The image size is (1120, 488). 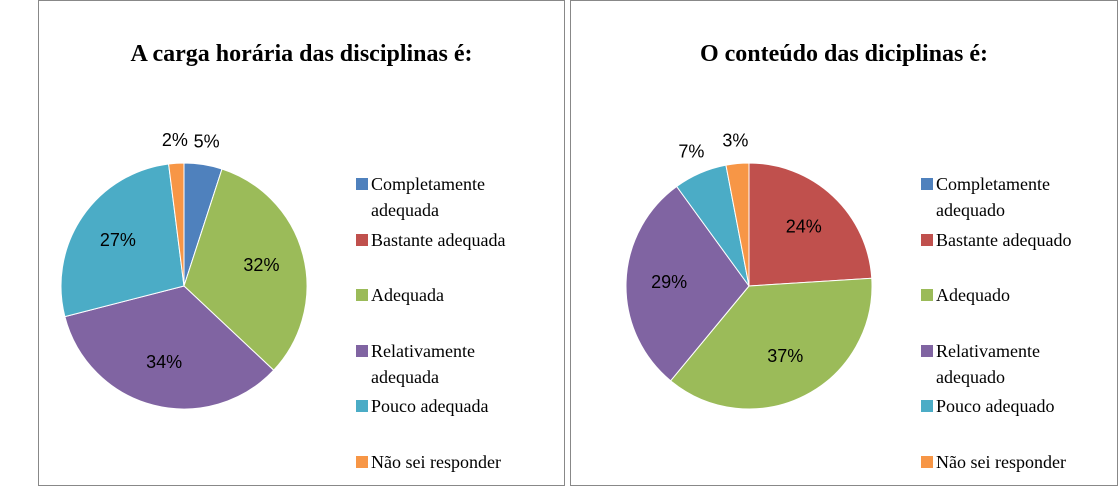 What do you see at coordinates (804, 226) in the screenshot?
I see `data-label: 24%` at bounding box center [804, 226].